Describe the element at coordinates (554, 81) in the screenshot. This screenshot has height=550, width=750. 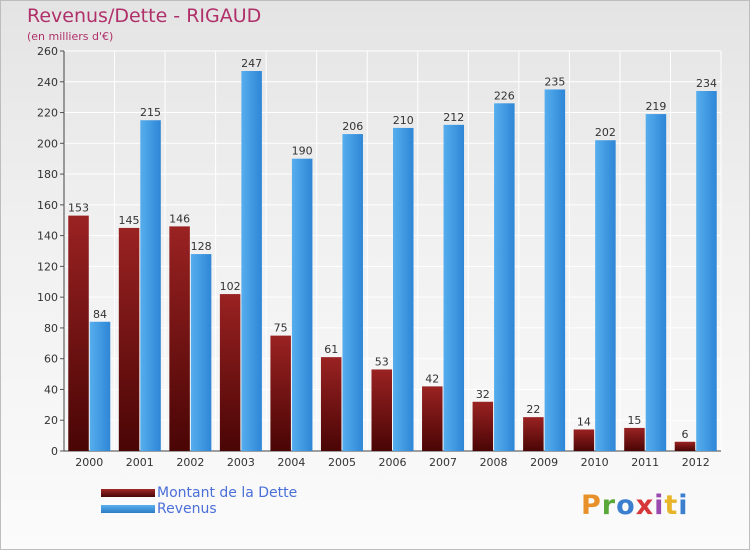
I see `data-label-revenus: 235` at that location.